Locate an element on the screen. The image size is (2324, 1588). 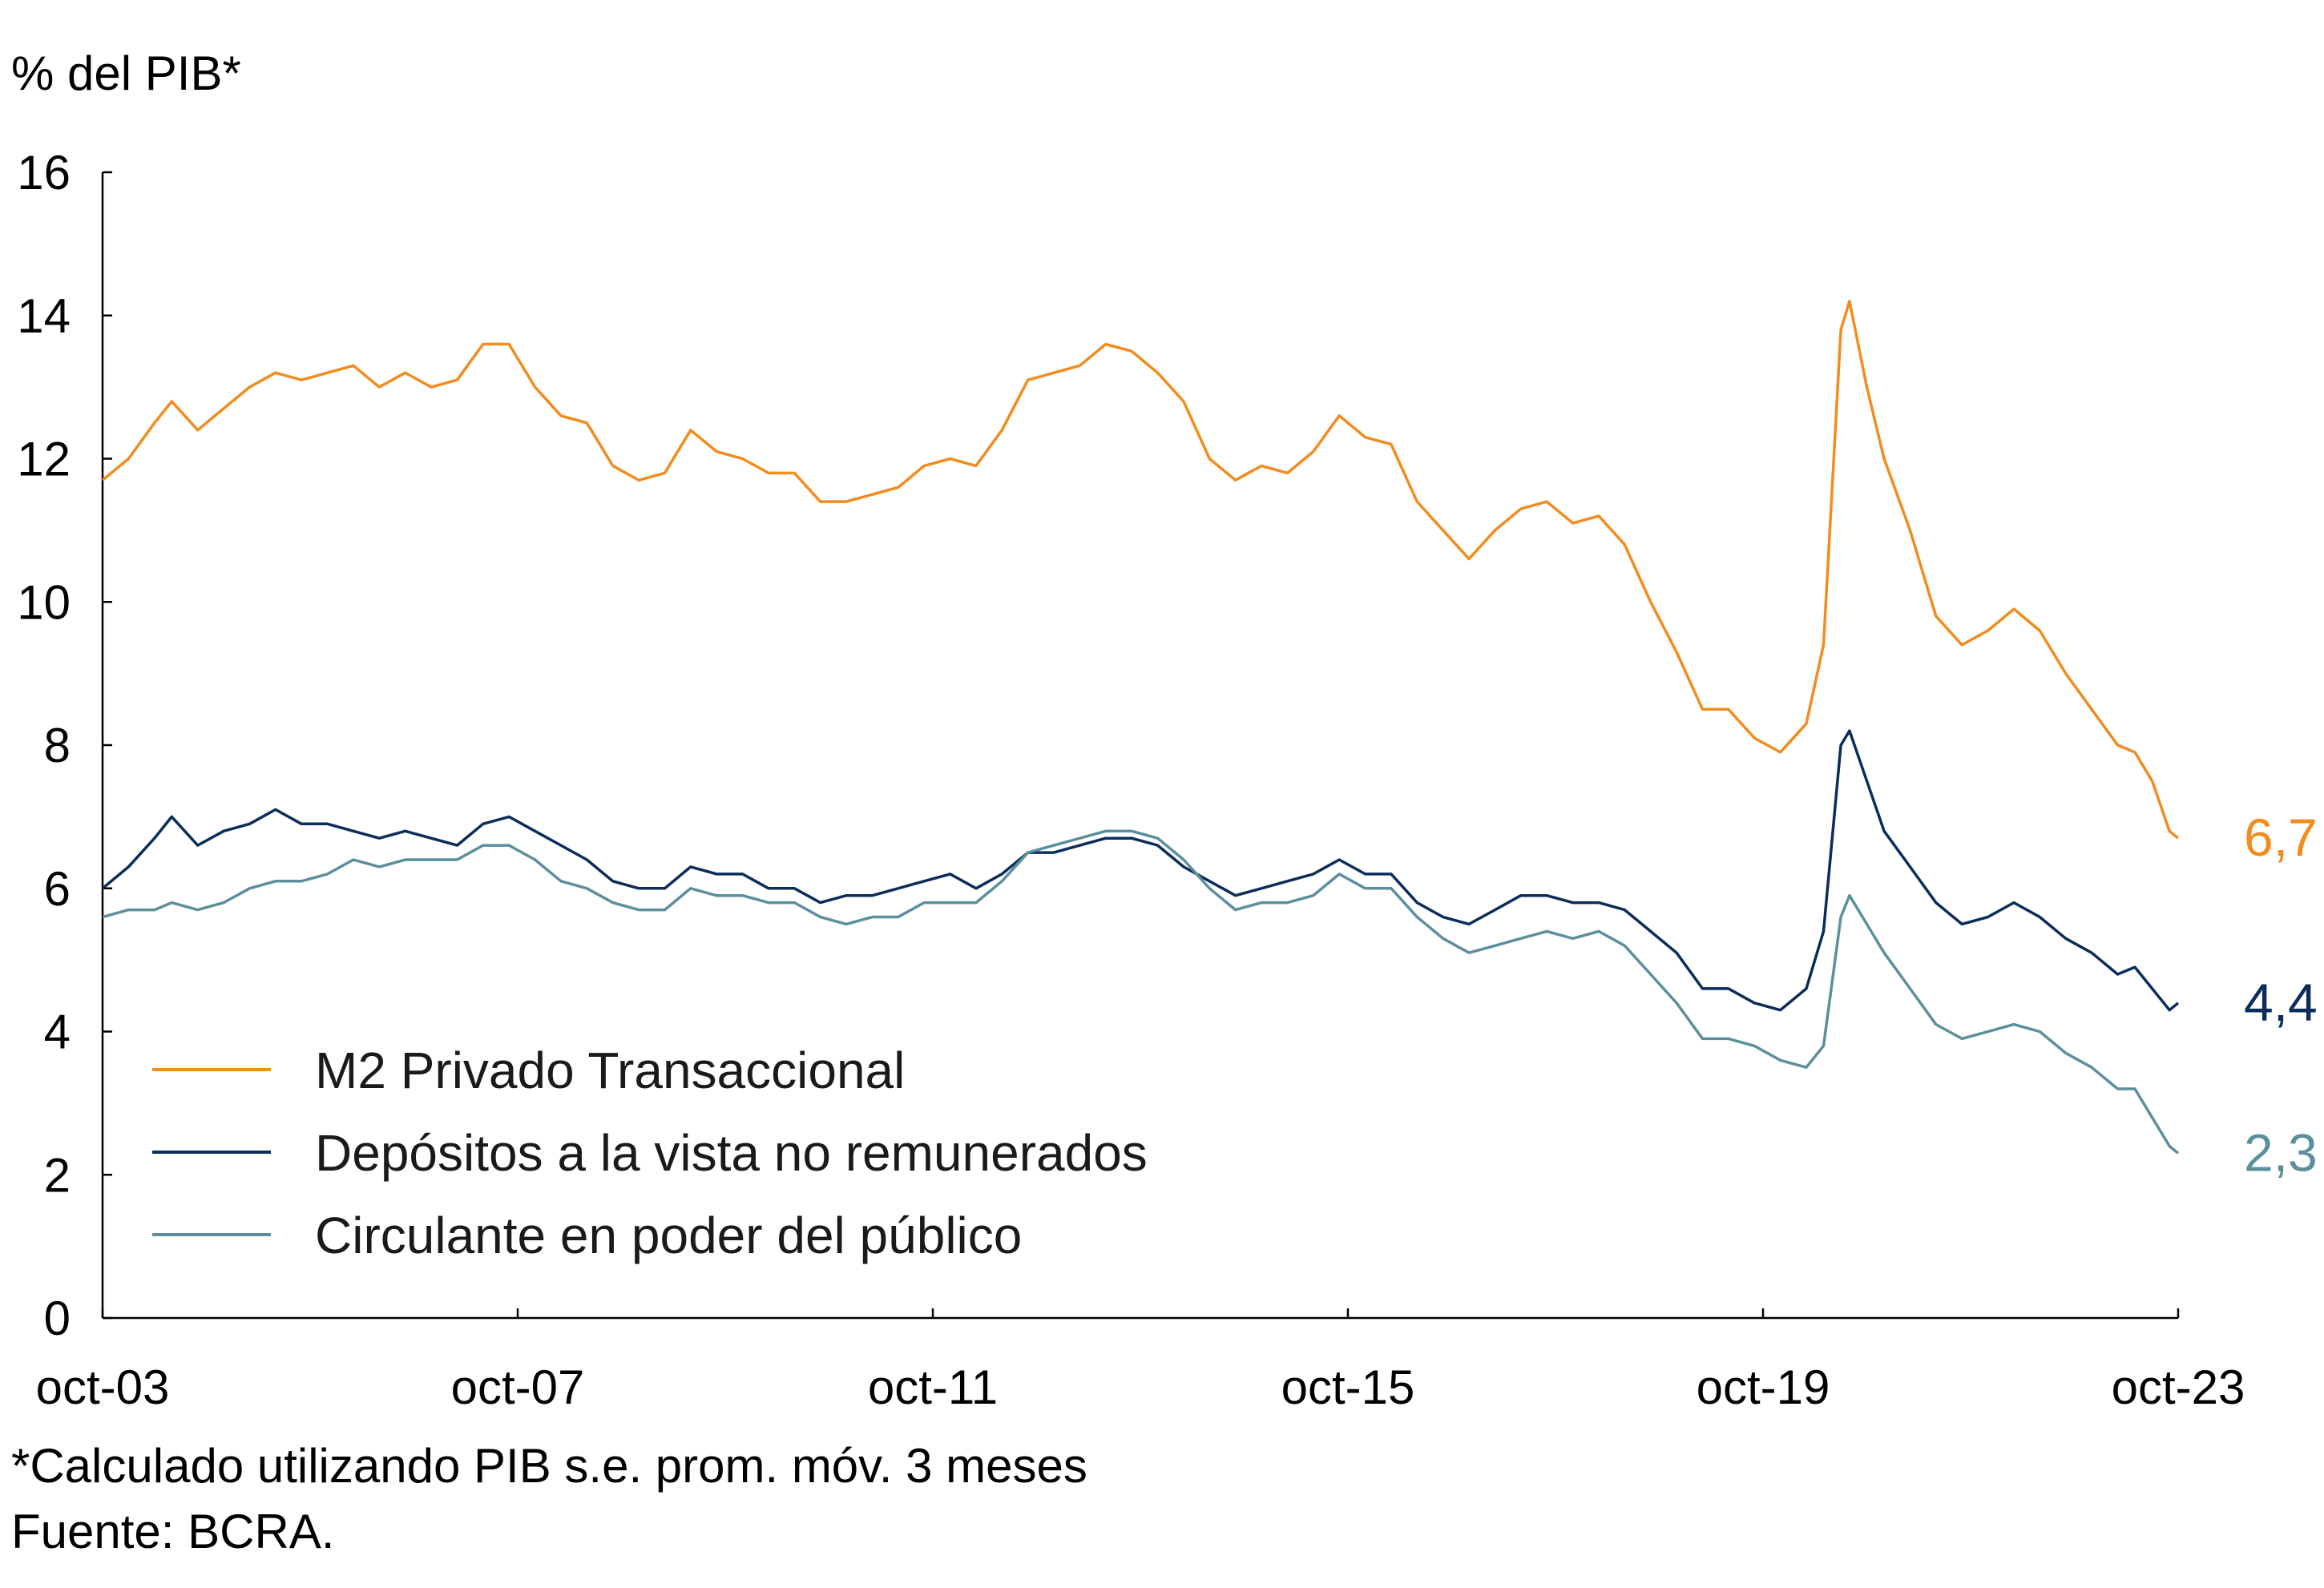
y-tick-label: 2 is located at coordinates (57, 1175).